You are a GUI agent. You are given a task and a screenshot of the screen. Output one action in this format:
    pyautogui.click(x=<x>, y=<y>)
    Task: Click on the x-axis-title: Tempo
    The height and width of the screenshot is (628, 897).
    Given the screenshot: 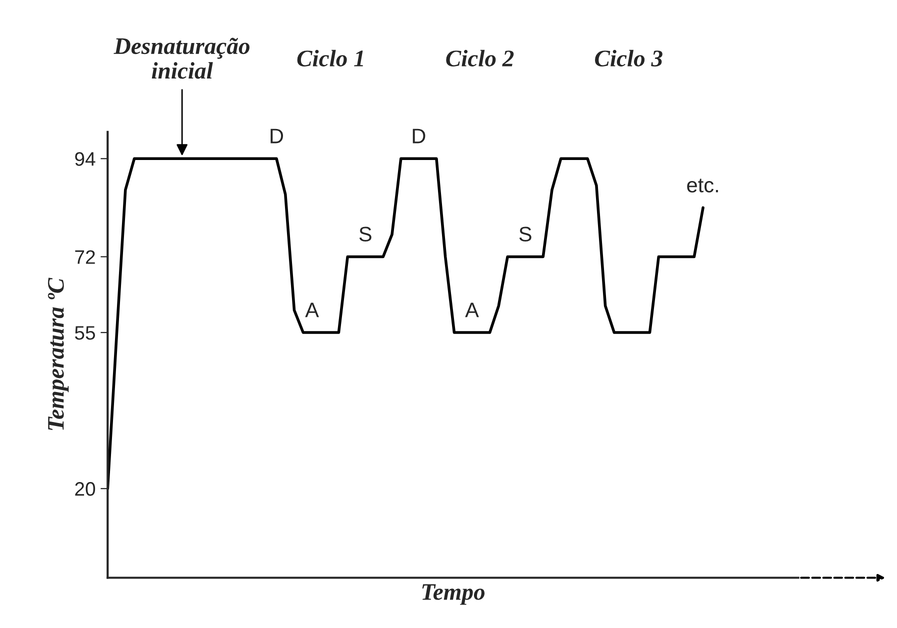 What is the action you would take?
    pyautogui.click(x=453, y=594)
    